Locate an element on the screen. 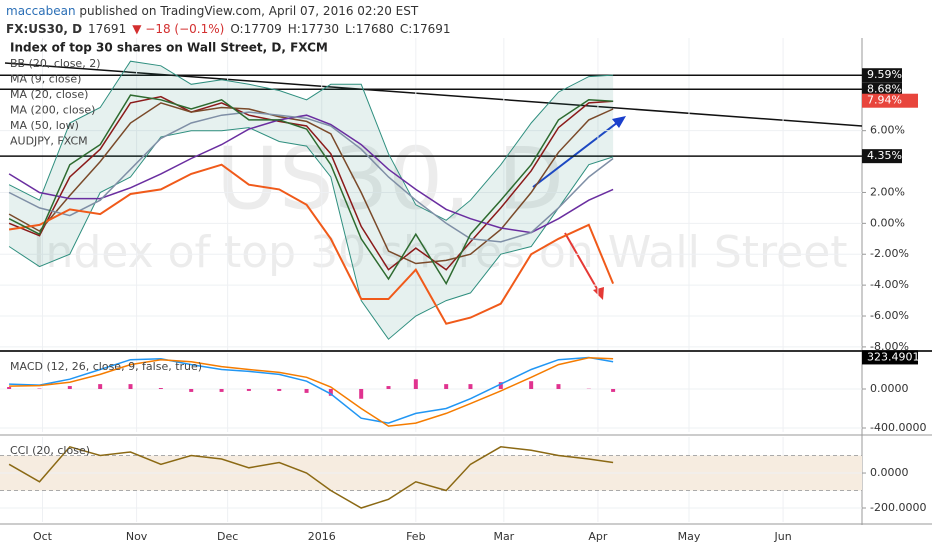 This screenshot has height=550, width=932. legend-entry: BB (20, close, 2) is located at coordinates (55, 63).